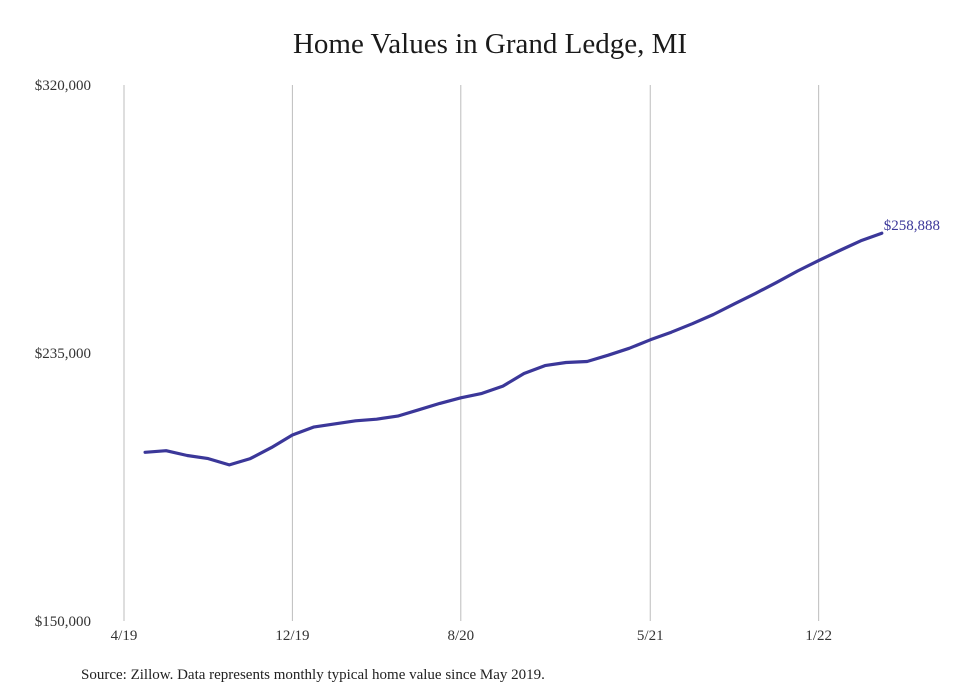 This screenshot has width=980, height=699. What do you see at coordinates (912, 226) in the screenshot?
I see `end-value-label: $258,888` at bounding box center [912, 226].